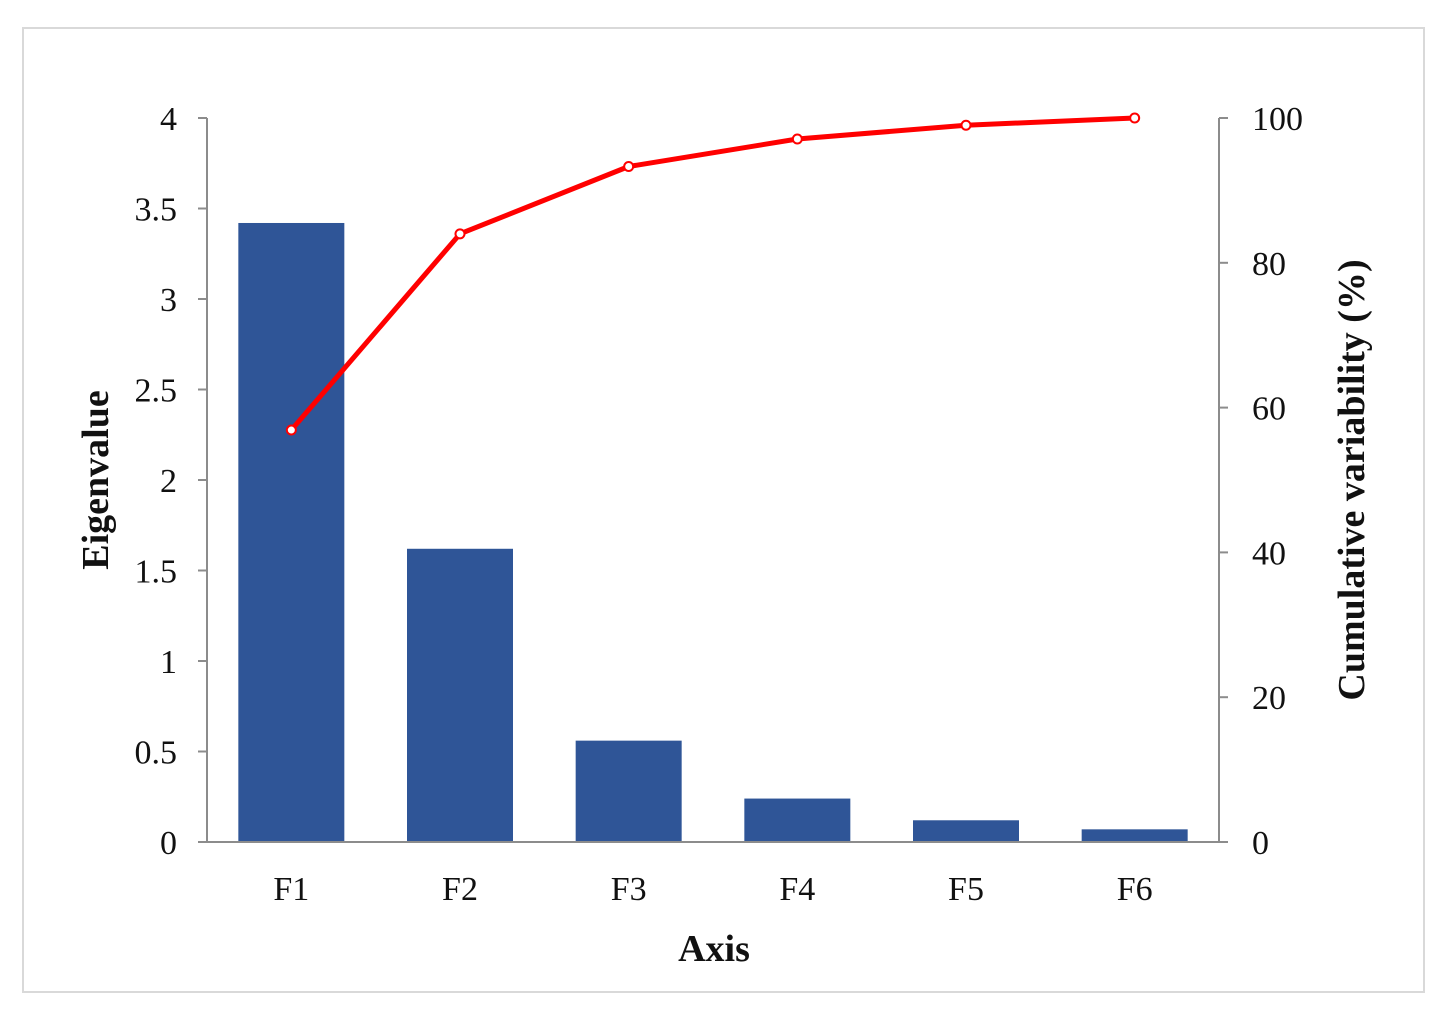 The width and height of the screenshot is (1450, 1019). I want to click on x-tick-label-f5: F5, so click(966, 889).